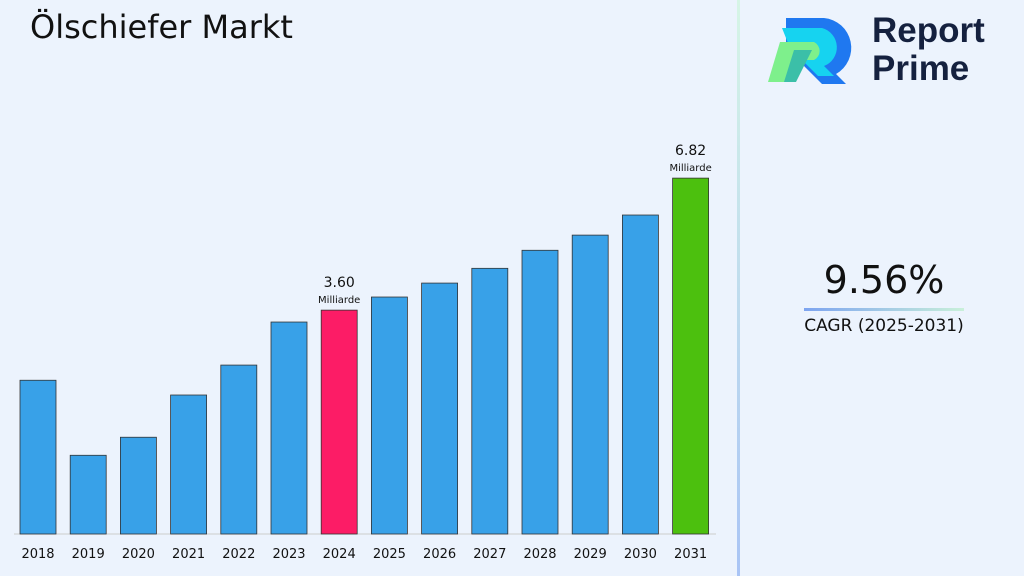 This screenshot has height=576, width=1024. Describe the element at coordinates (37, 554) in the screenshot. I see `x-tick-label-2018: 2018` at that location.